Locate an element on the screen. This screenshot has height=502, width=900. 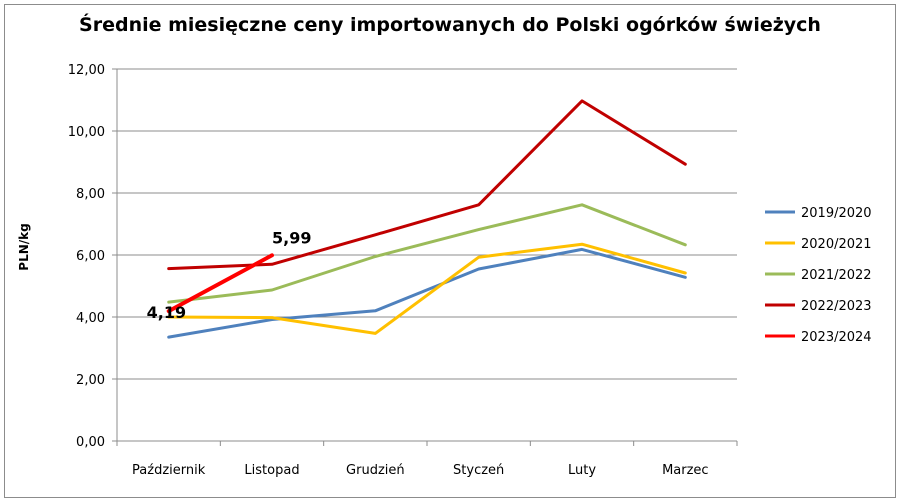
x-tick-label: Styczeń is located at coordinates (478, 470).